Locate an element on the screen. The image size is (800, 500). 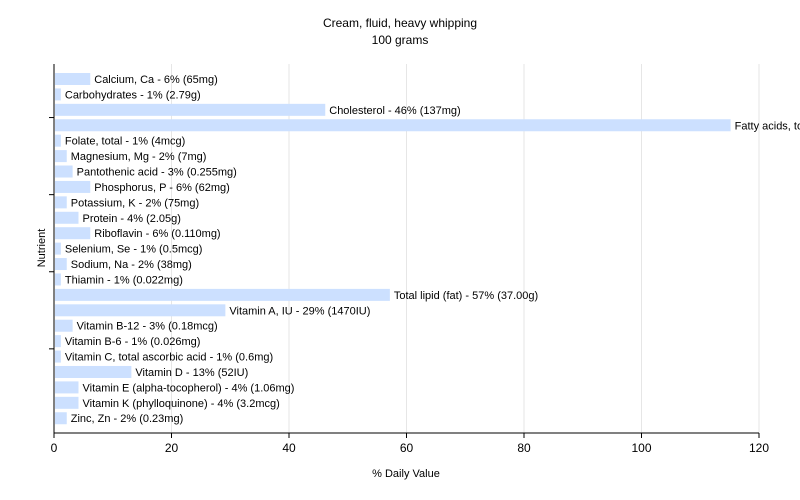
x-axis-label: % Daily Value is located at coordinates (406, 474).